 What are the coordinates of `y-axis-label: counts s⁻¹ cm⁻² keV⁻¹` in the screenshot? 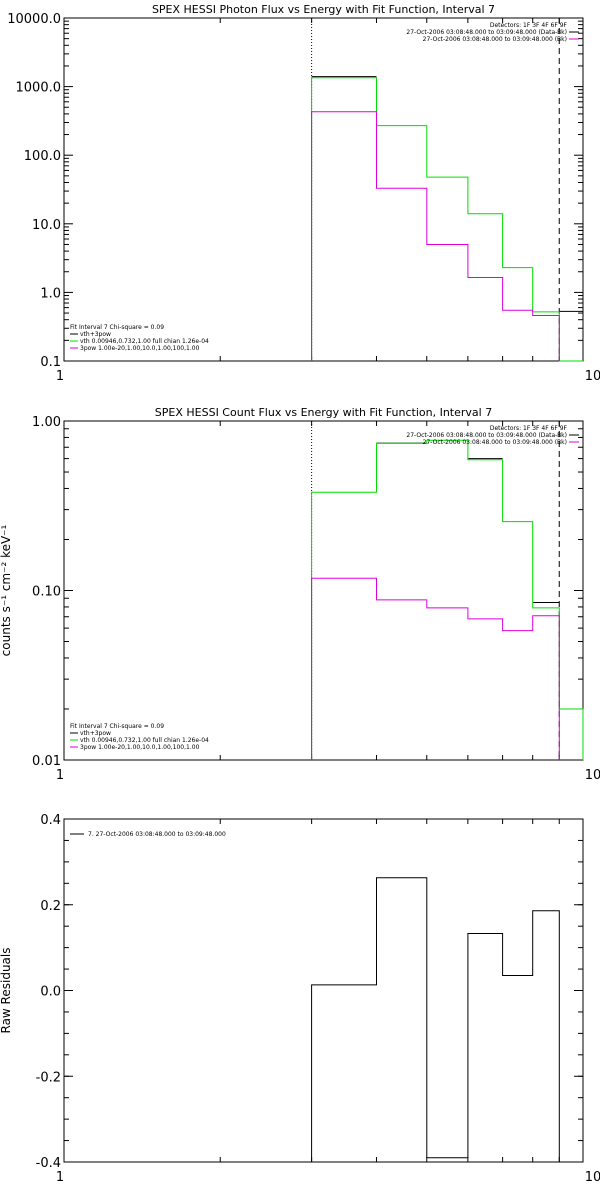 It's located at (6, 590).